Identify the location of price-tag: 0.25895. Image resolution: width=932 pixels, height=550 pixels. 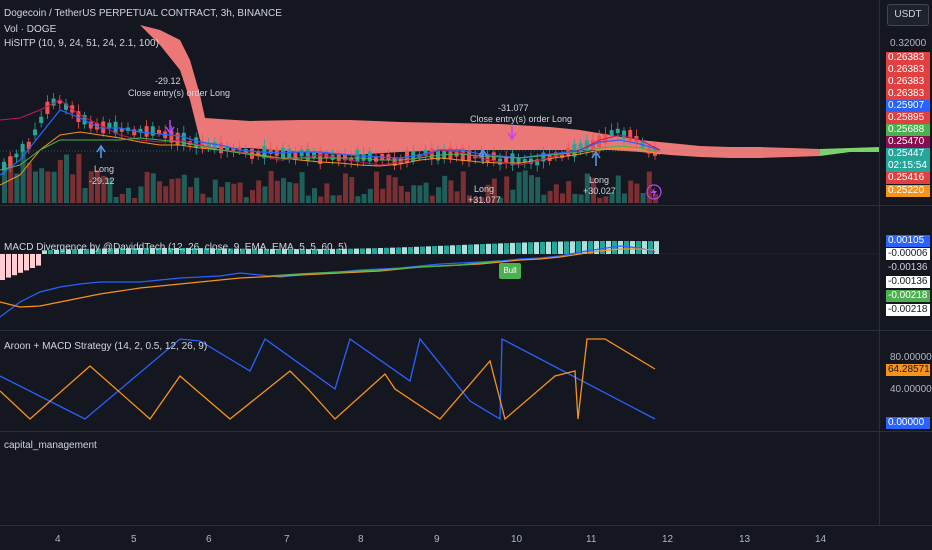
(908, 118).